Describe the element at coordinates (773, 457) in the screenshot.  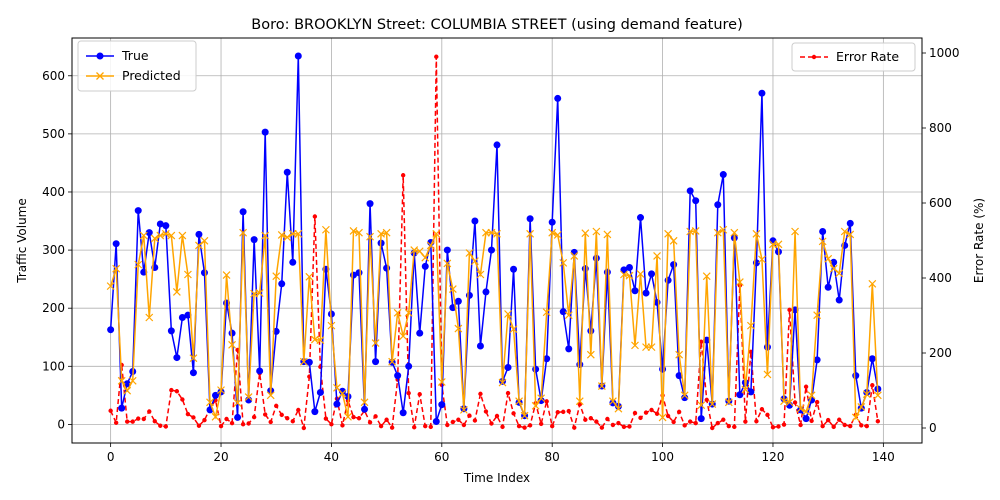
I see `x-tick-label: 120` at that location.